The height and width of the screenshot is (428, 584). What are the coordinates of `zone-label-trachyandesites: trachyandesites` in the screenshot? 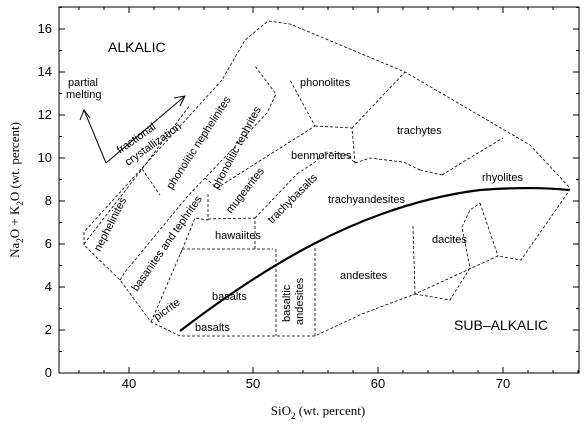 It's located at (367, 200).